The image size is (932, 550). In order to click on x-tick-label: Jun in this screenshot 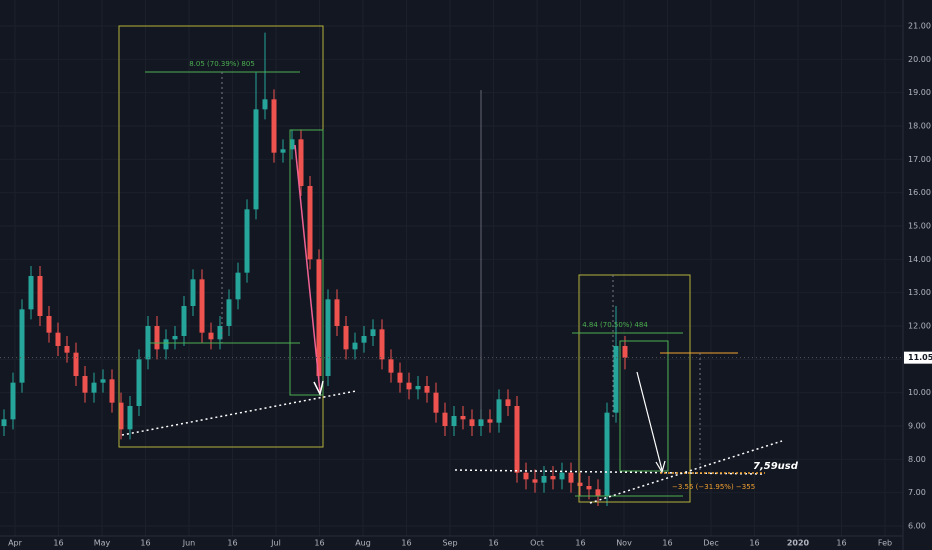, I will do `click(189, 543)`.